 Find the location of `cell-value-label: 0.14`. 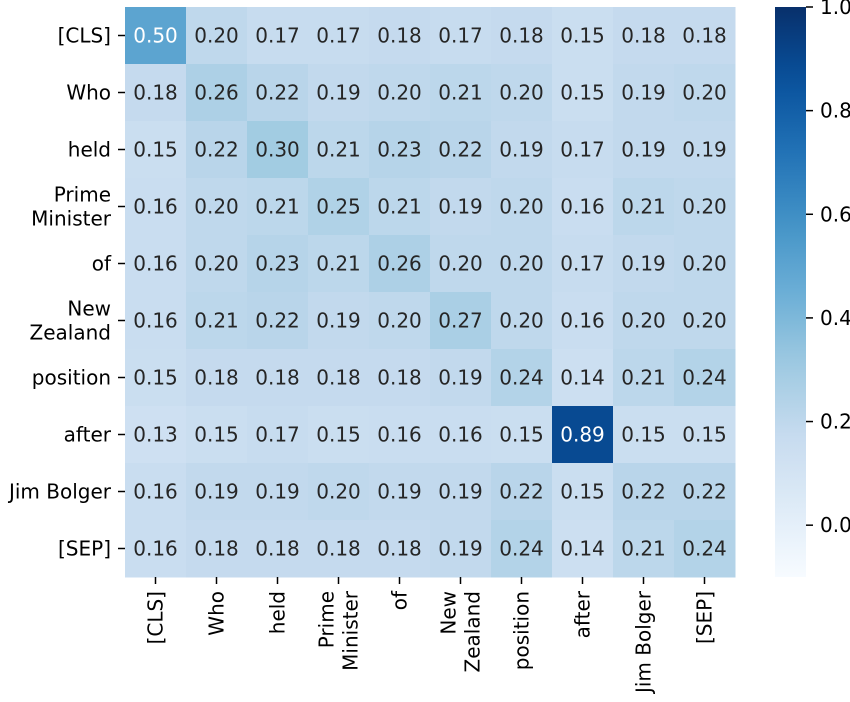

cell-value-label: 0.14 is located at coordinates (582, 378).